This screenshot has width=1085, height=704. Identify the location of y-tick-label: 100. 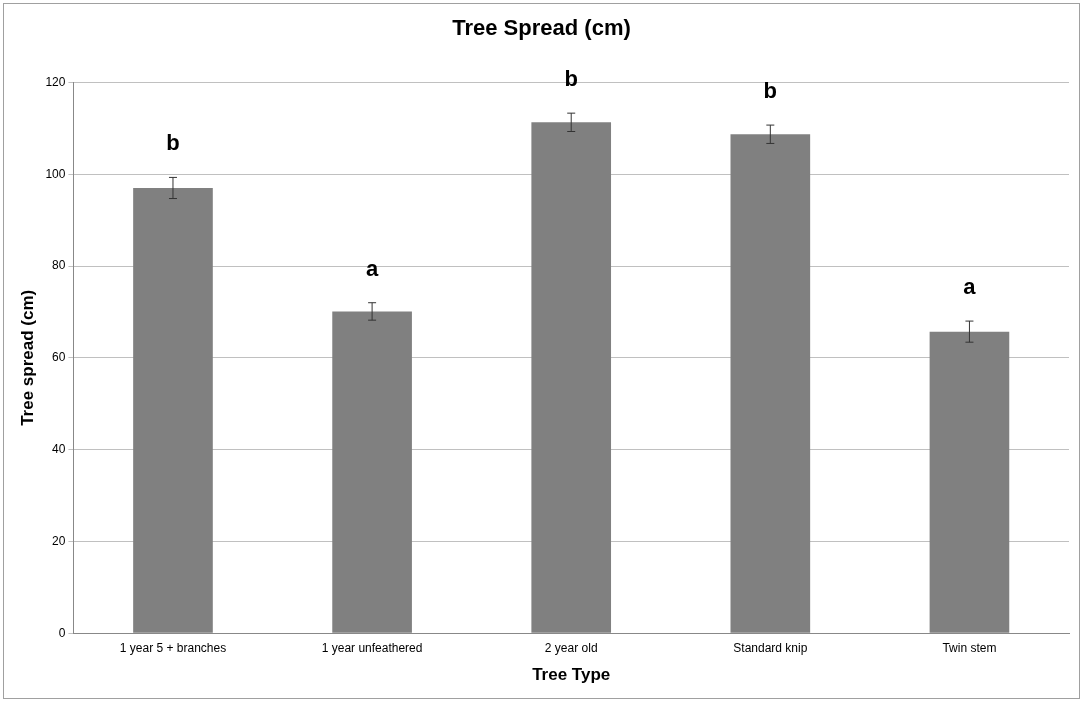
(55, 173).